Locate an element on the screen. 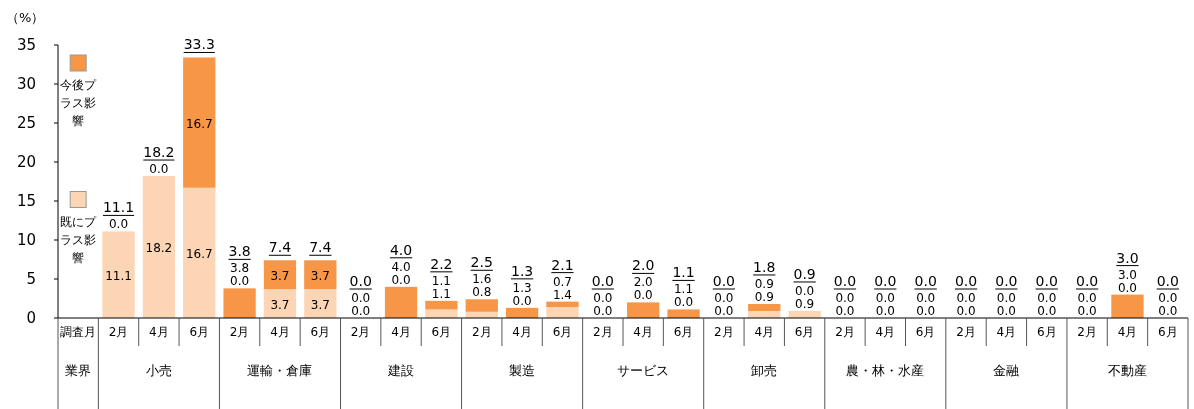 Image resolution: width=1194 pixels, height=409 pixels. text: 卸売 is located at coordinates (764, 371).